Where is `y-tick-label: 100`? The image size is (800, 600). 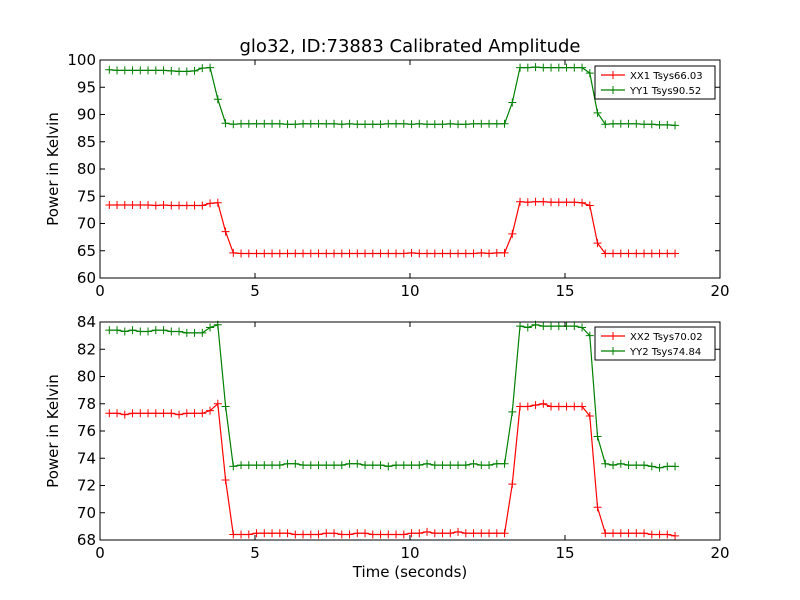
y-tick-label: 100 is located at coordinates (81, 60).